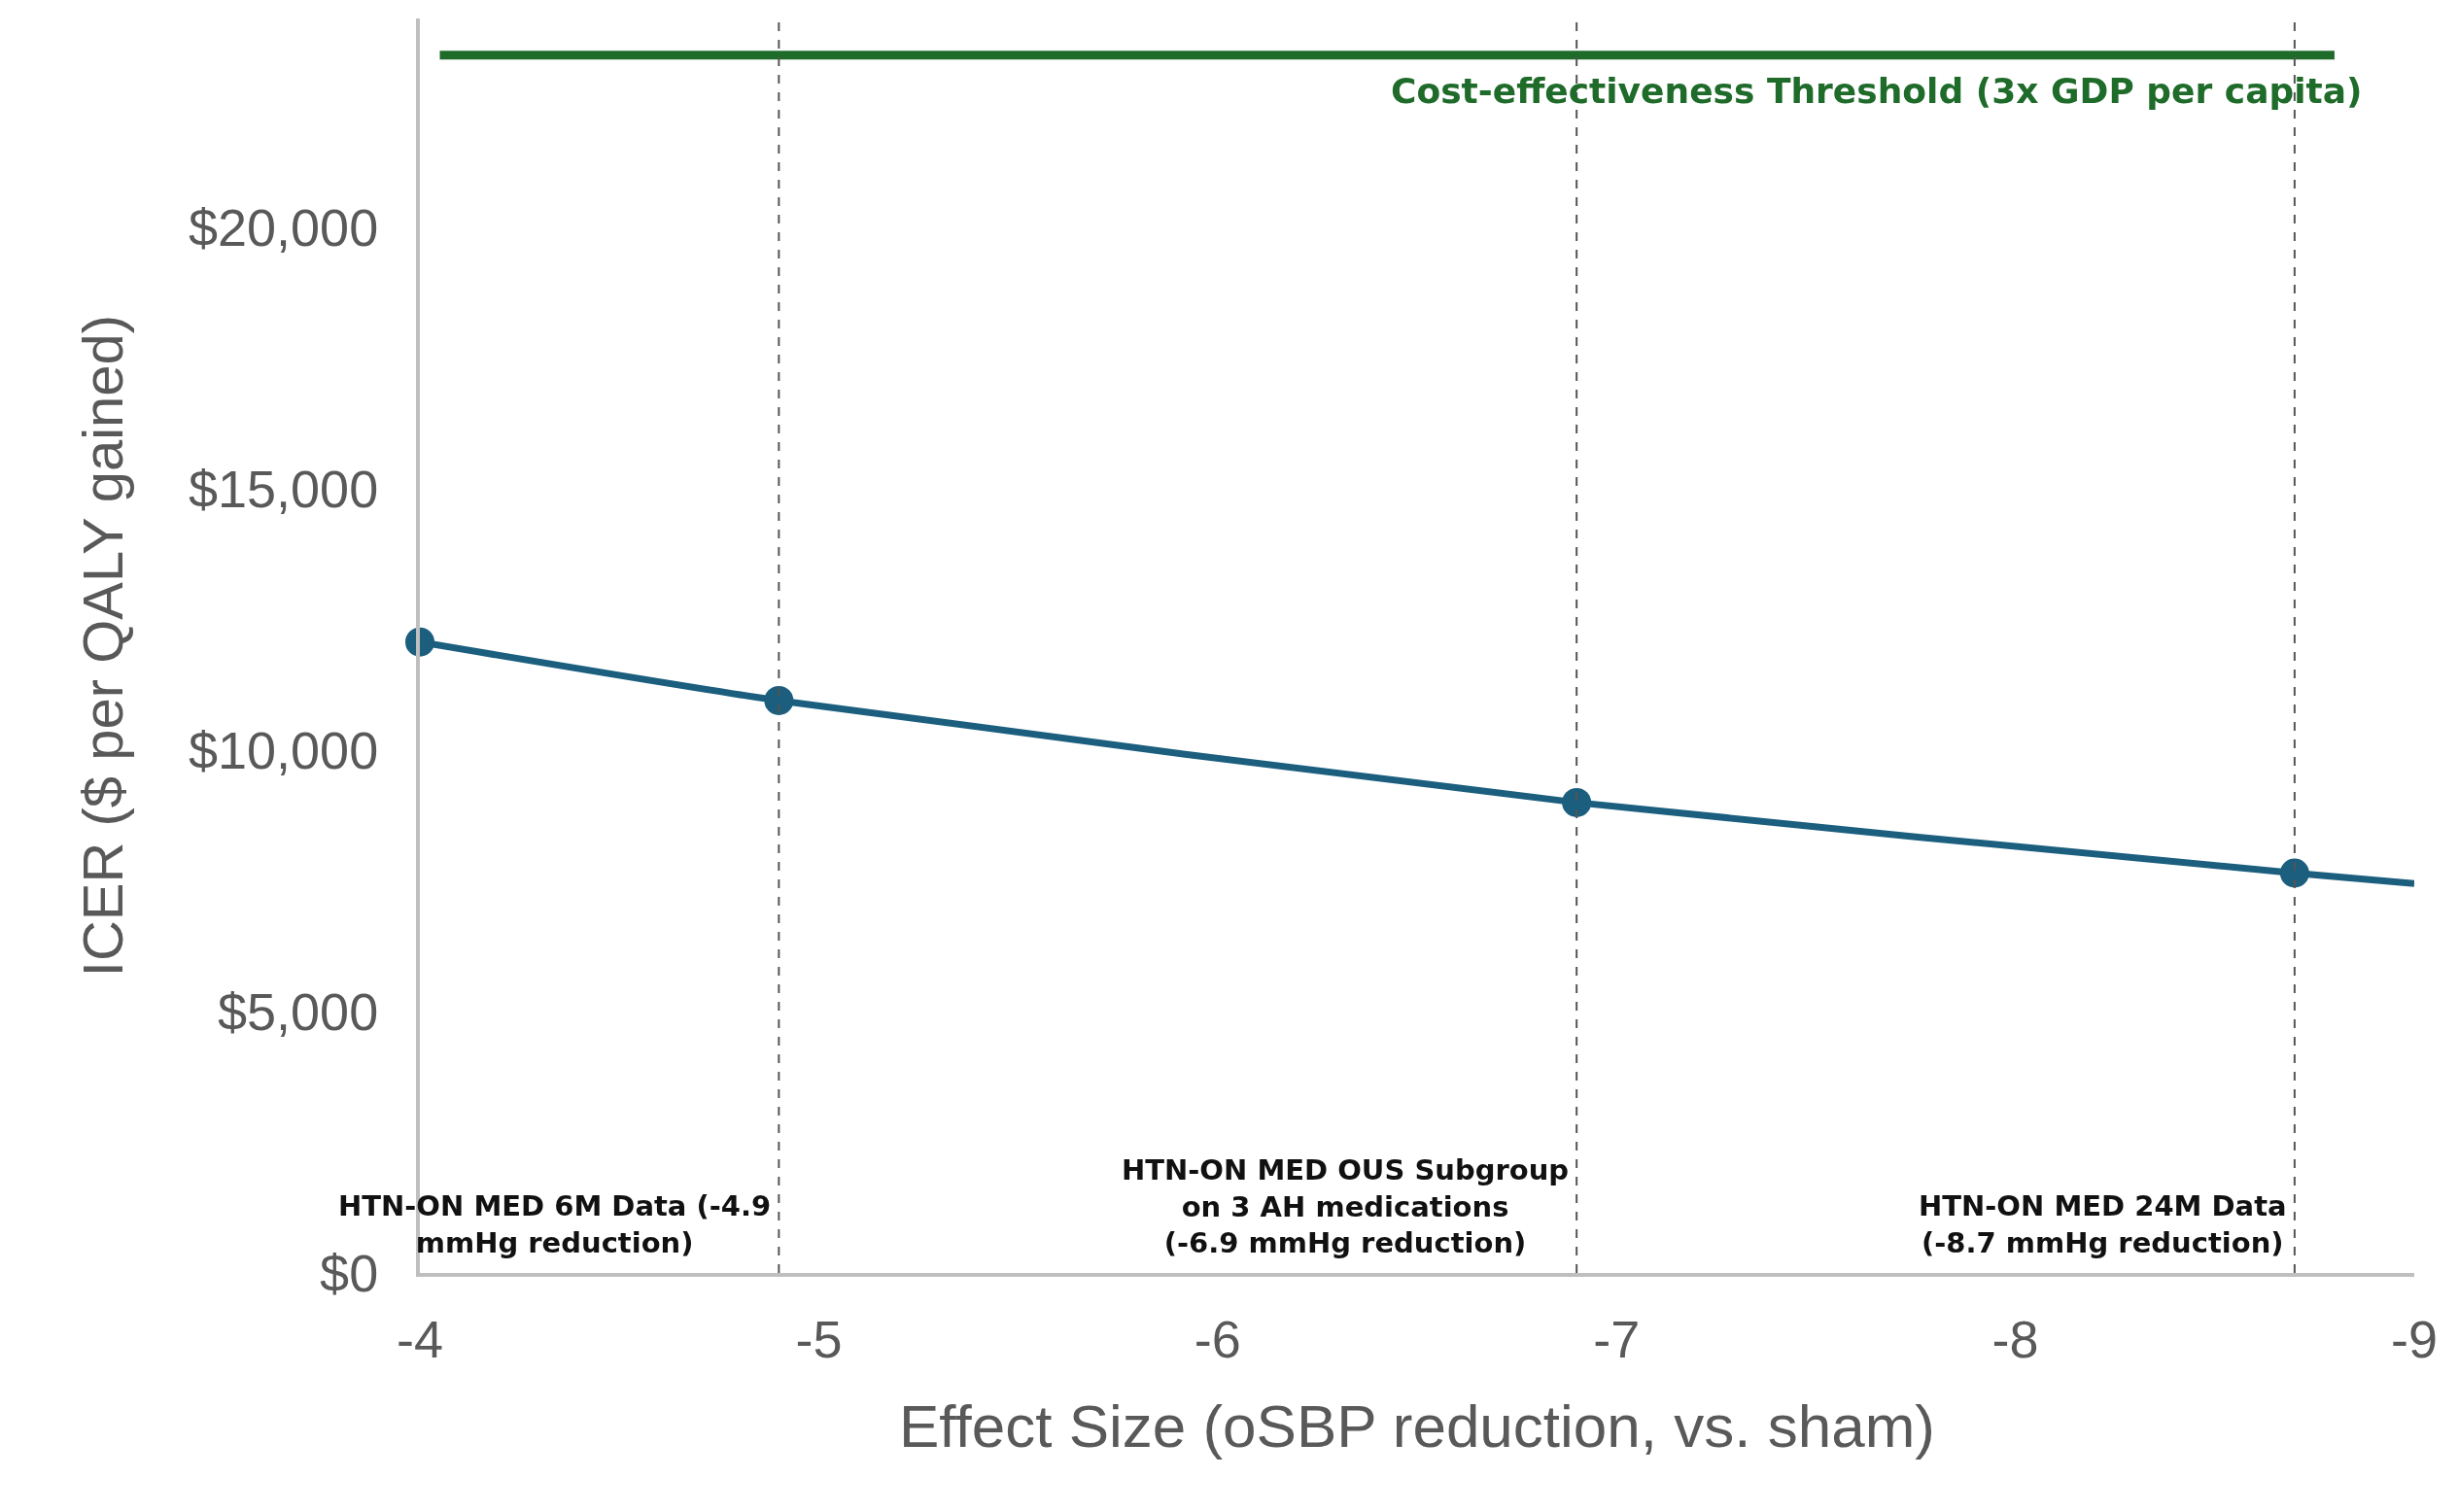 This screenshot has width=2458, height=1512. I want to click on x-axis-title: Effect Size (oSBP reduction, vs. sham), so click(1417, 1426).